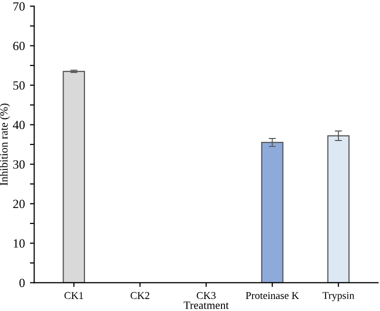  Describe the element at coordinates (18, 125) in the screenshot. I see `y-tick-label: 40` at that location.